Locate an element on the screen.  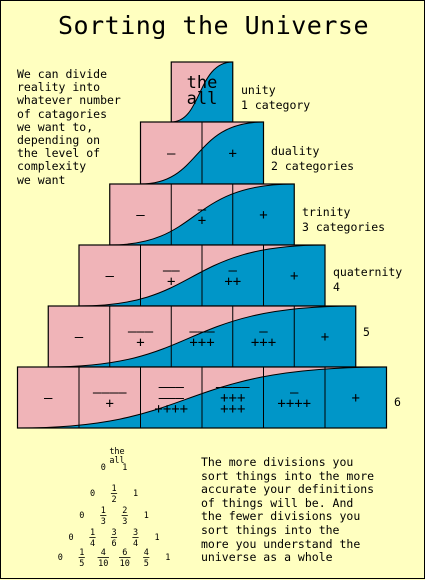
pyramid-row-4: – –– + – ++ + is located at coordinates (202, 275).